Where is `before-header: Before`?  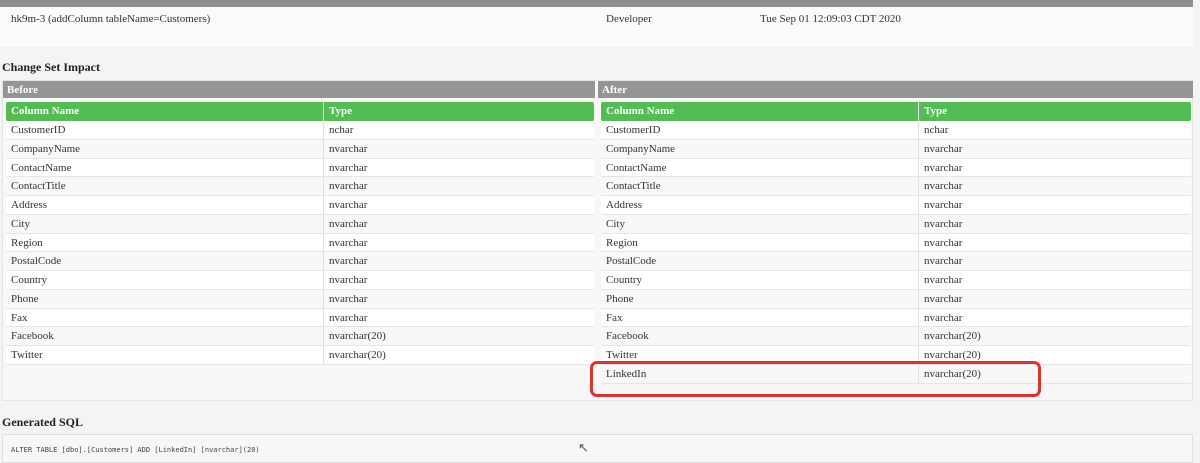
before-header: Before is located at coordinates (299, 89).